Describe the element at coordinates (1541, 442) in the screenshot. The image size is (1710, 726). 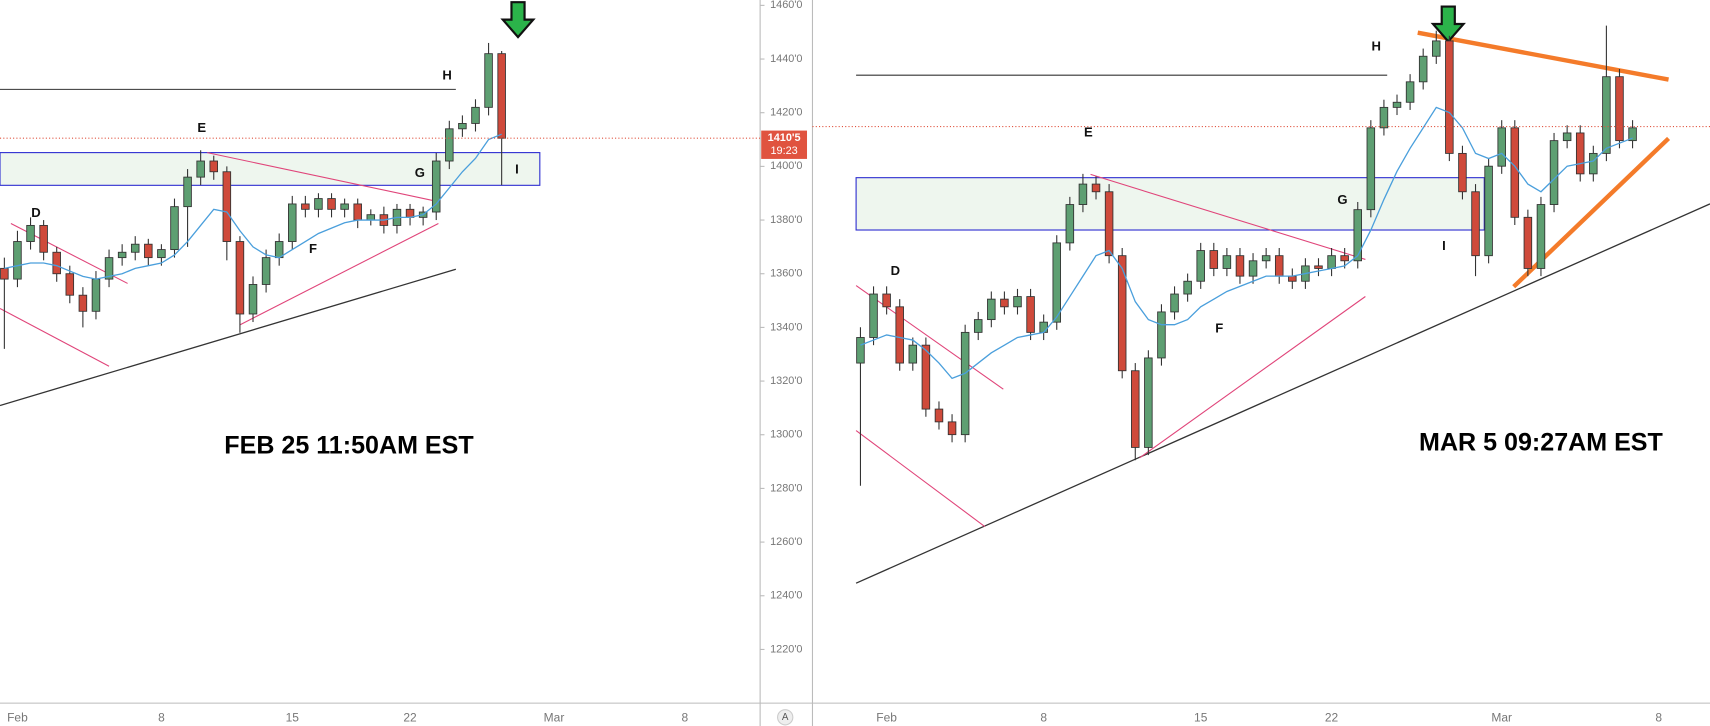
I see `annotation: MAR 5 09:27AM EST` at that location.